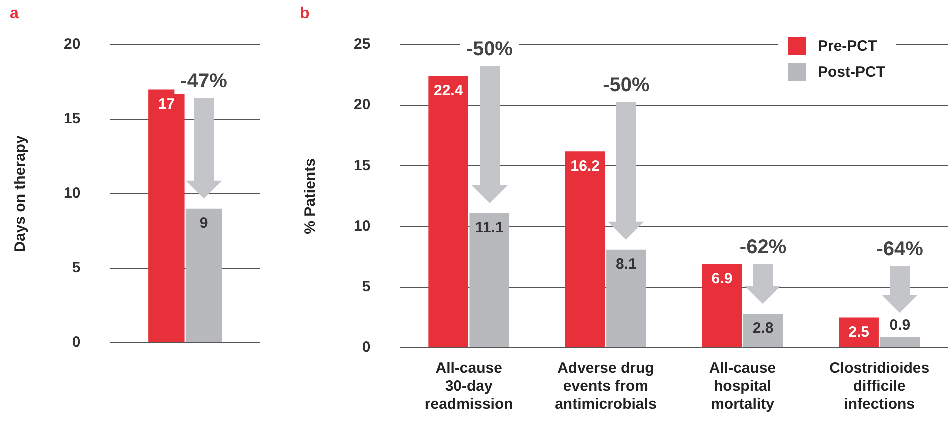 Image resolution: width=948 pixels, height=426 pixels. Describe the element at coordinates (489, 228) in the screenshot. I see `data-label: 11.1` at that location.